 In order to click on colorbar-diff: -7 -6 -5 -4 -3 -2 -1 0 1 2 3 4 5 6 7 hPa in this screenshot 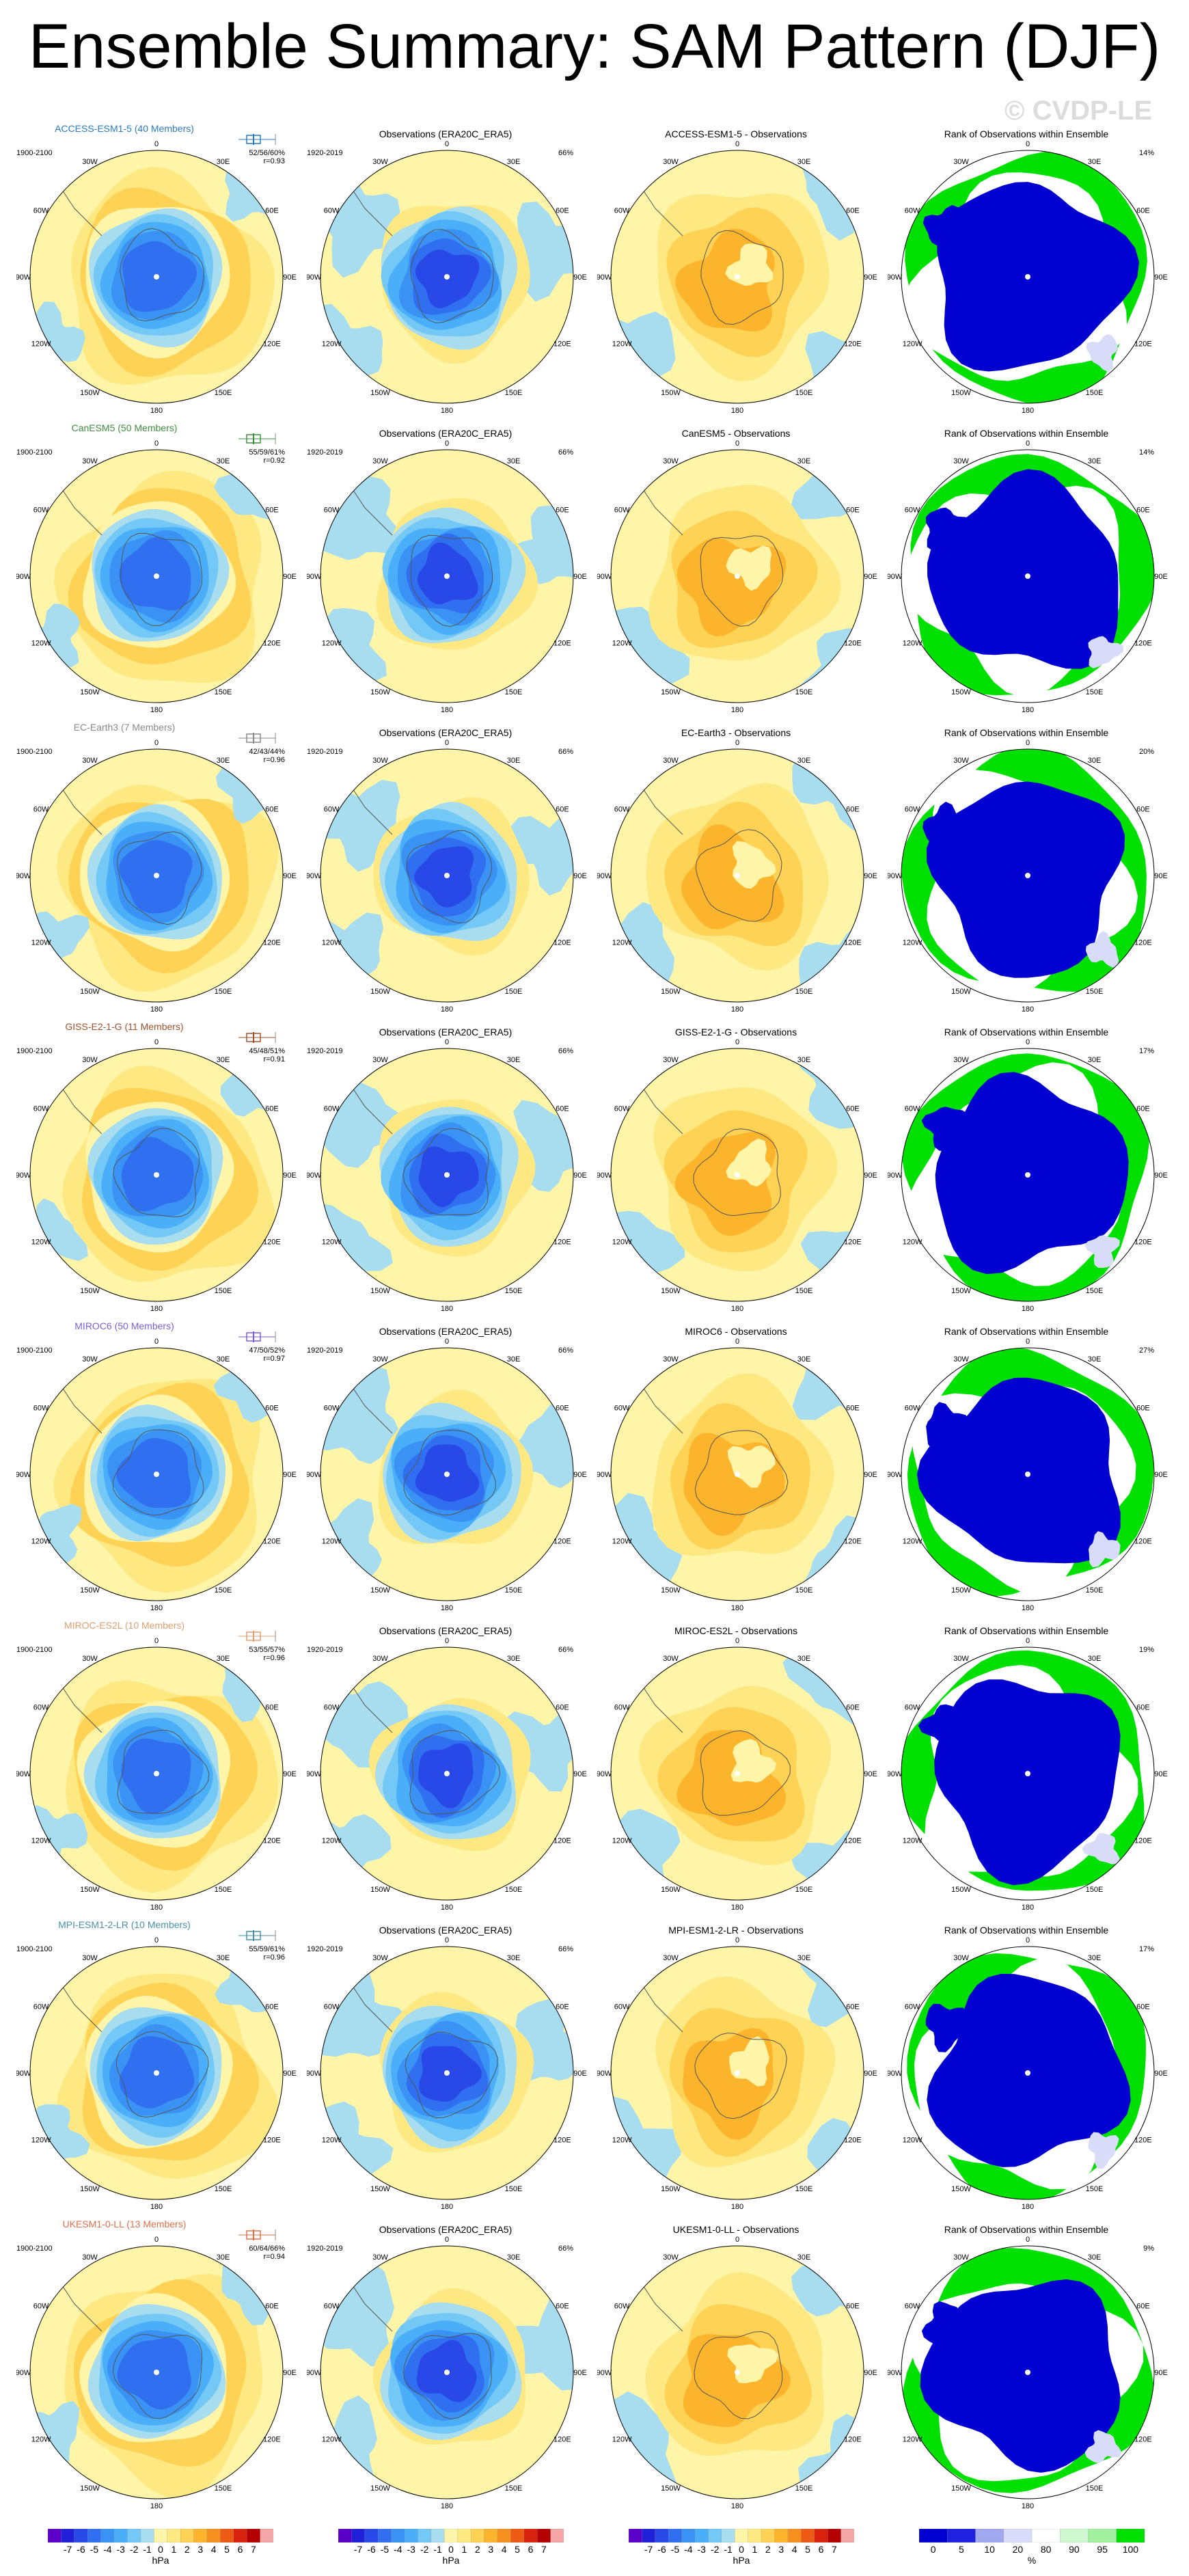, I will do `click(741, 2549)`.